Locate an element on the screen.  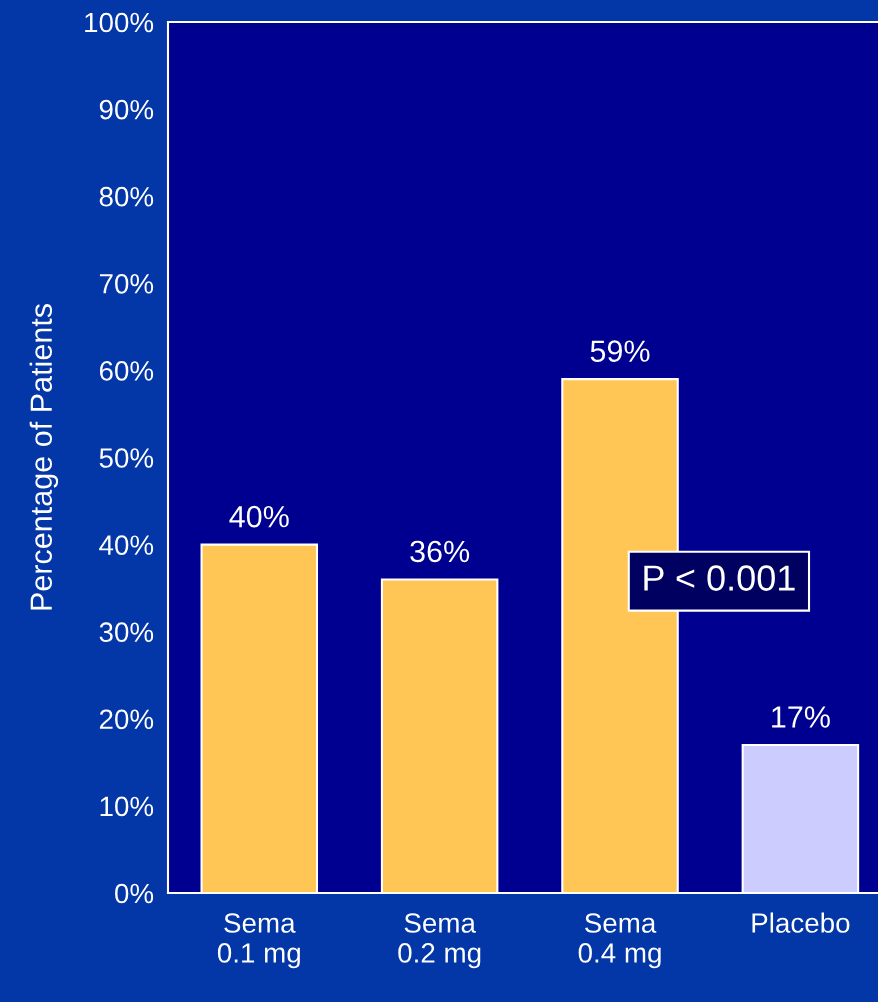
data-label: 59% is located at coordinates (620, 351).